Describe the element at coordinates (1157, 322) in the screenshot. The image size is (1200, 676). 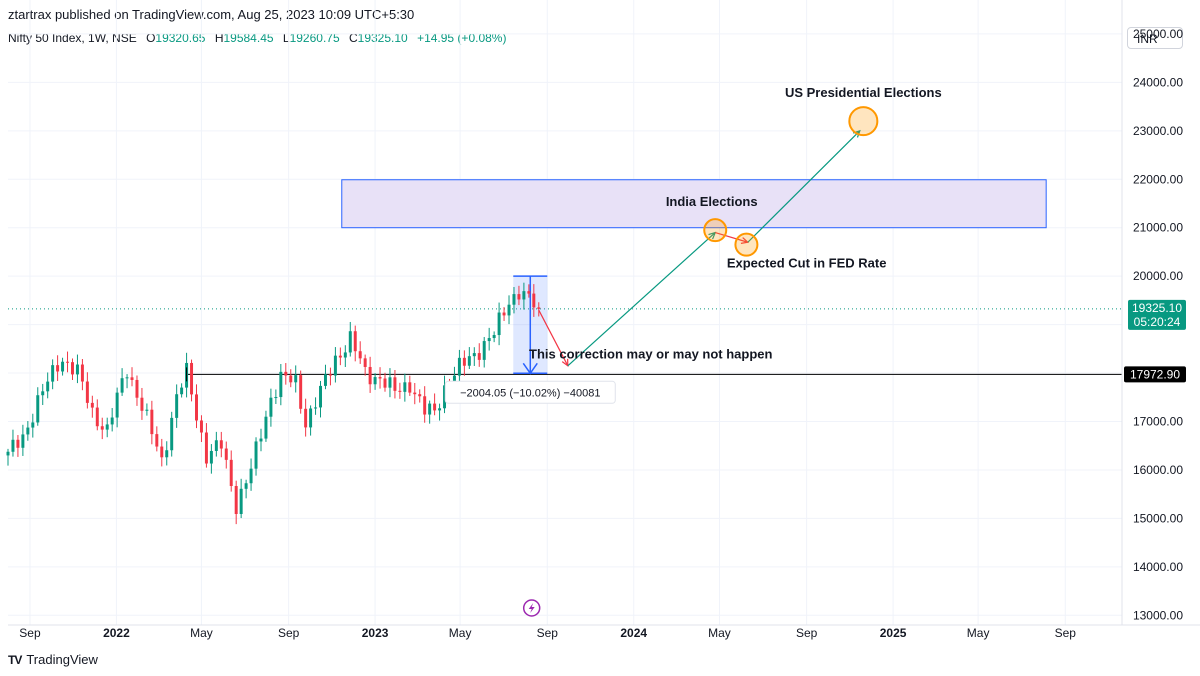
I see `countdown-label: 05:20:24` at that location.